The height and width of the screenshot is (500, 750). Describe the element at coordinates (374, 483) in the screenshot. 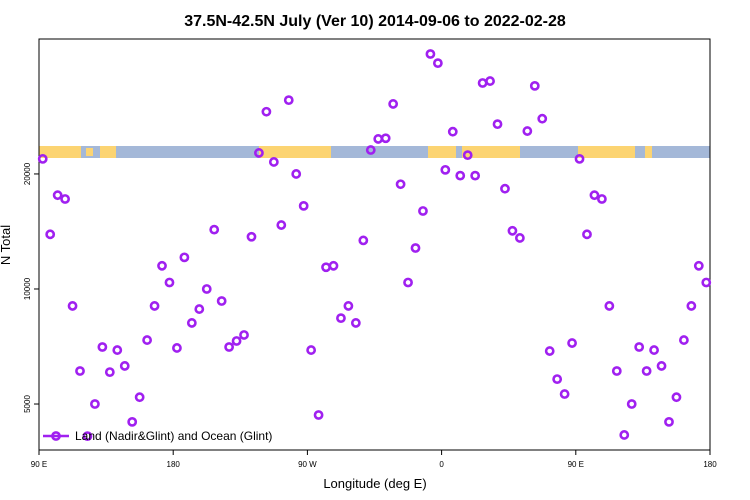

I see `x-axis-label: Longitude (deg E)` at that location.